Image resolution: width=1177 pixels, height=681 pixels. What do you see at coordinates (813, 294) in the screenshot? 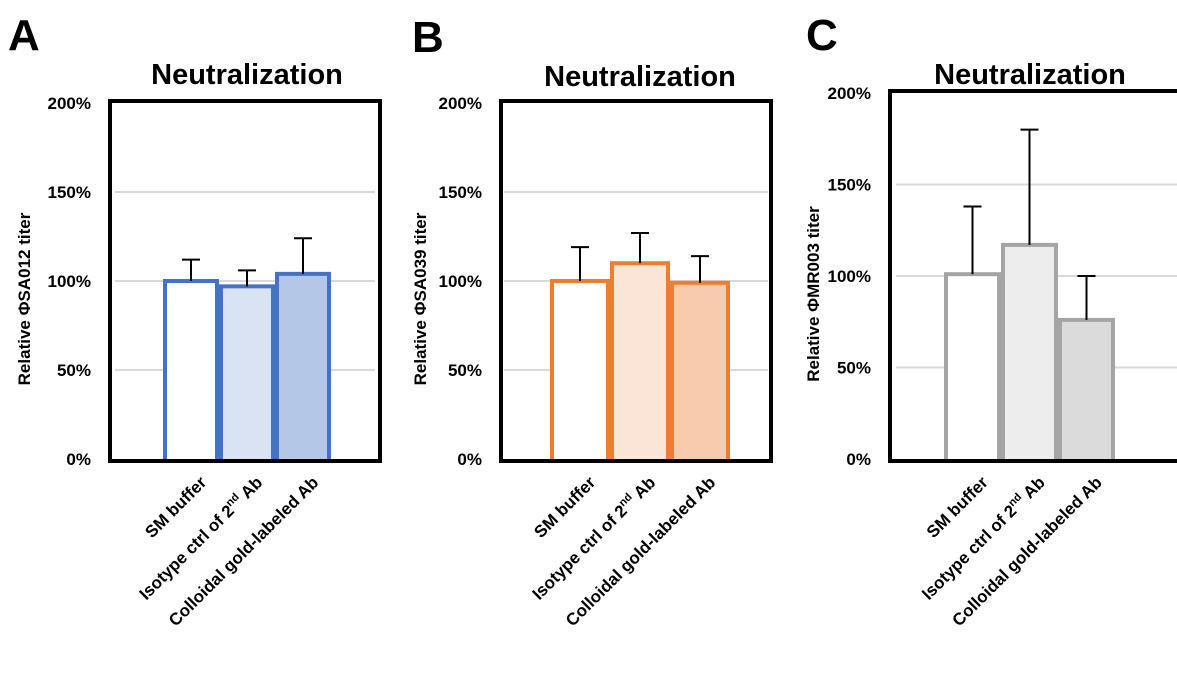
I see `y-axis-title: Relative ΦMR003 titer` at bounding box center [813, 294].